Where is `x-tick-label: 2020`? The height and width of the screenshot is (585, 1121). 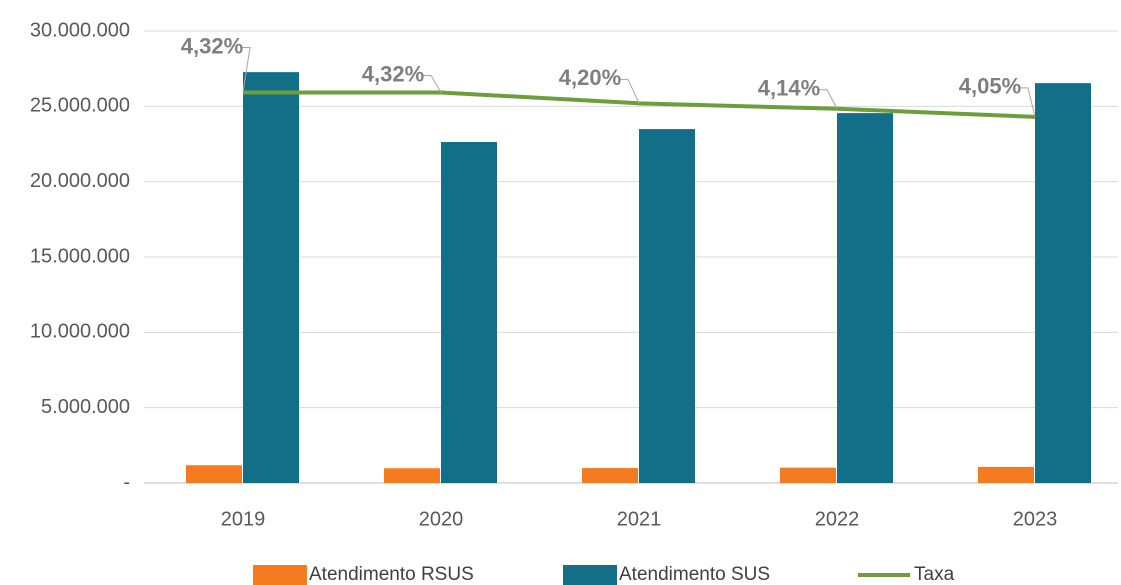 x-tick-label: 2020 is located at coordinates (441, 519).